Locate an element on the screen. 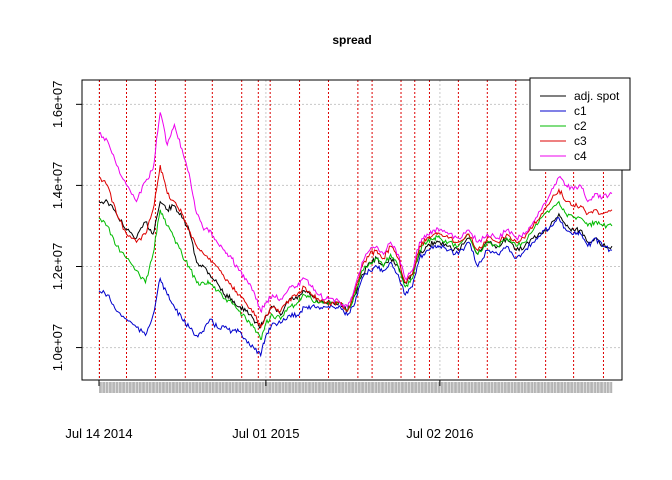 The width and height of the screenshot is (672, 480). x-tick-label-2: Jul 02 2016 is located at coordinates (439, 433).